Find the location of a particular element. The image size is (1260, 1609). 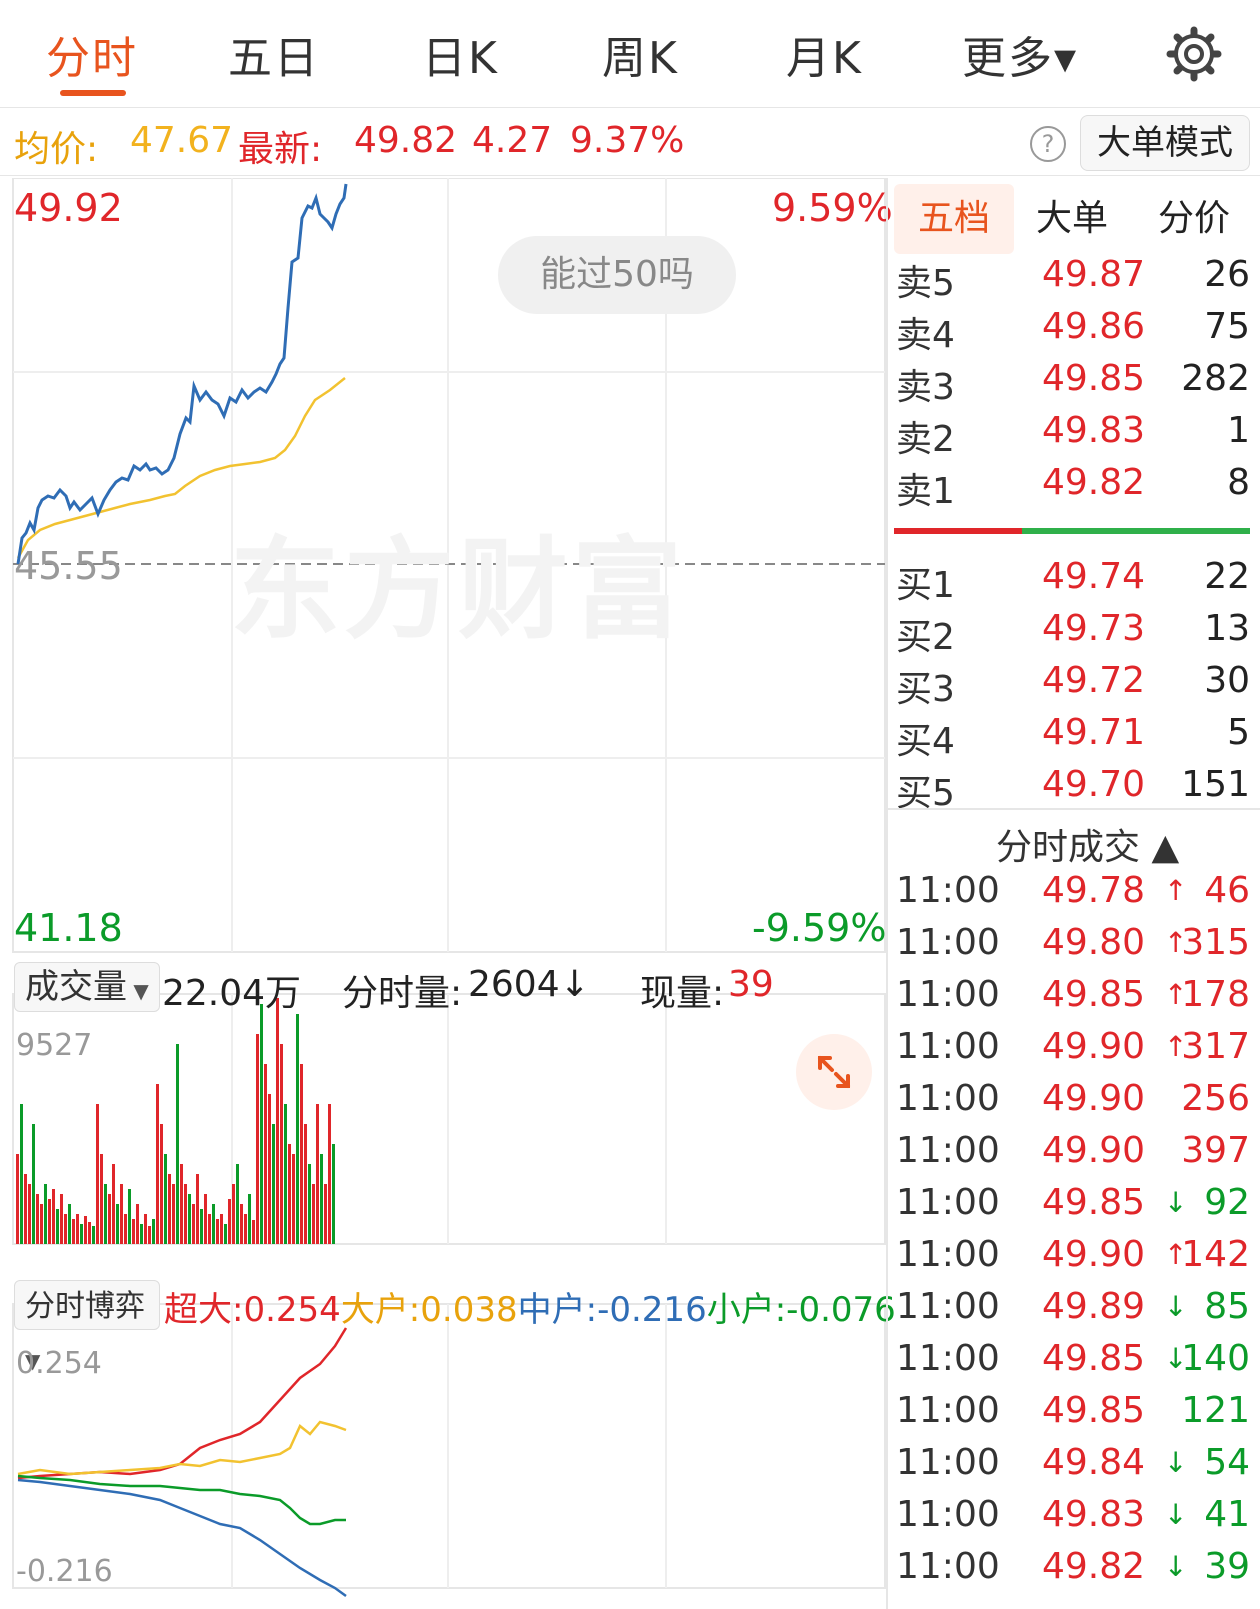

help-icon: ? is located at coordinates (1048, 144).